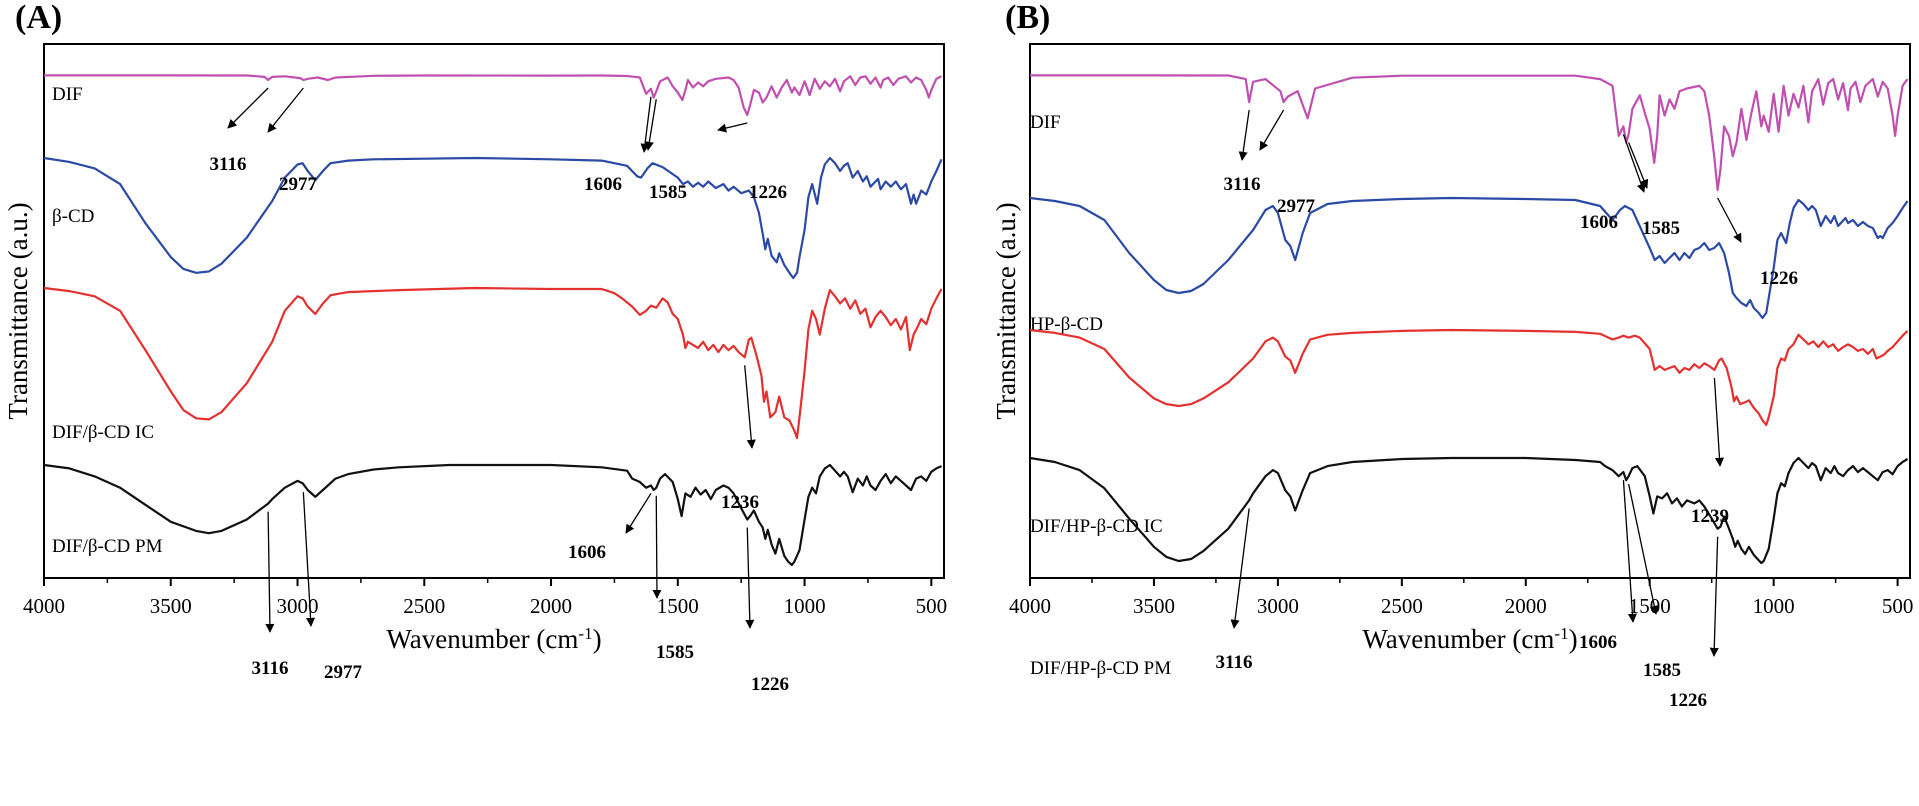 This screenshot has width=1919, height=806. What do you see at coordinates (103, 432) in the screenshot?
I see `series-label: DIF/β-CD IC` at bounding box center [103, 432].